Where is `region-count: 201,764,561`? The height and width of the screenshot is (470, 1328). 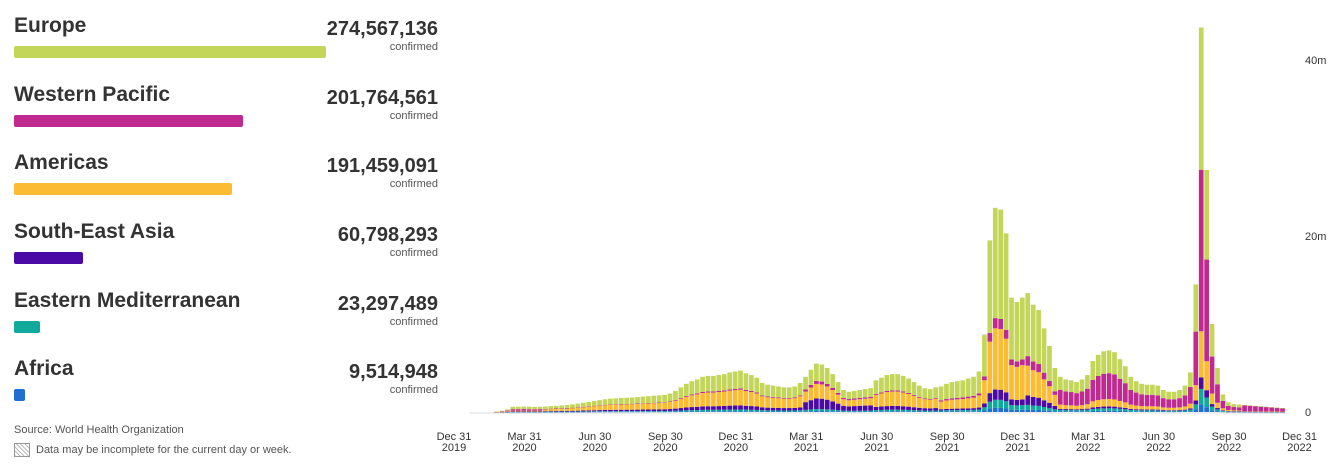
region-count: 201,764,561 is located at coordinates (382, 98).